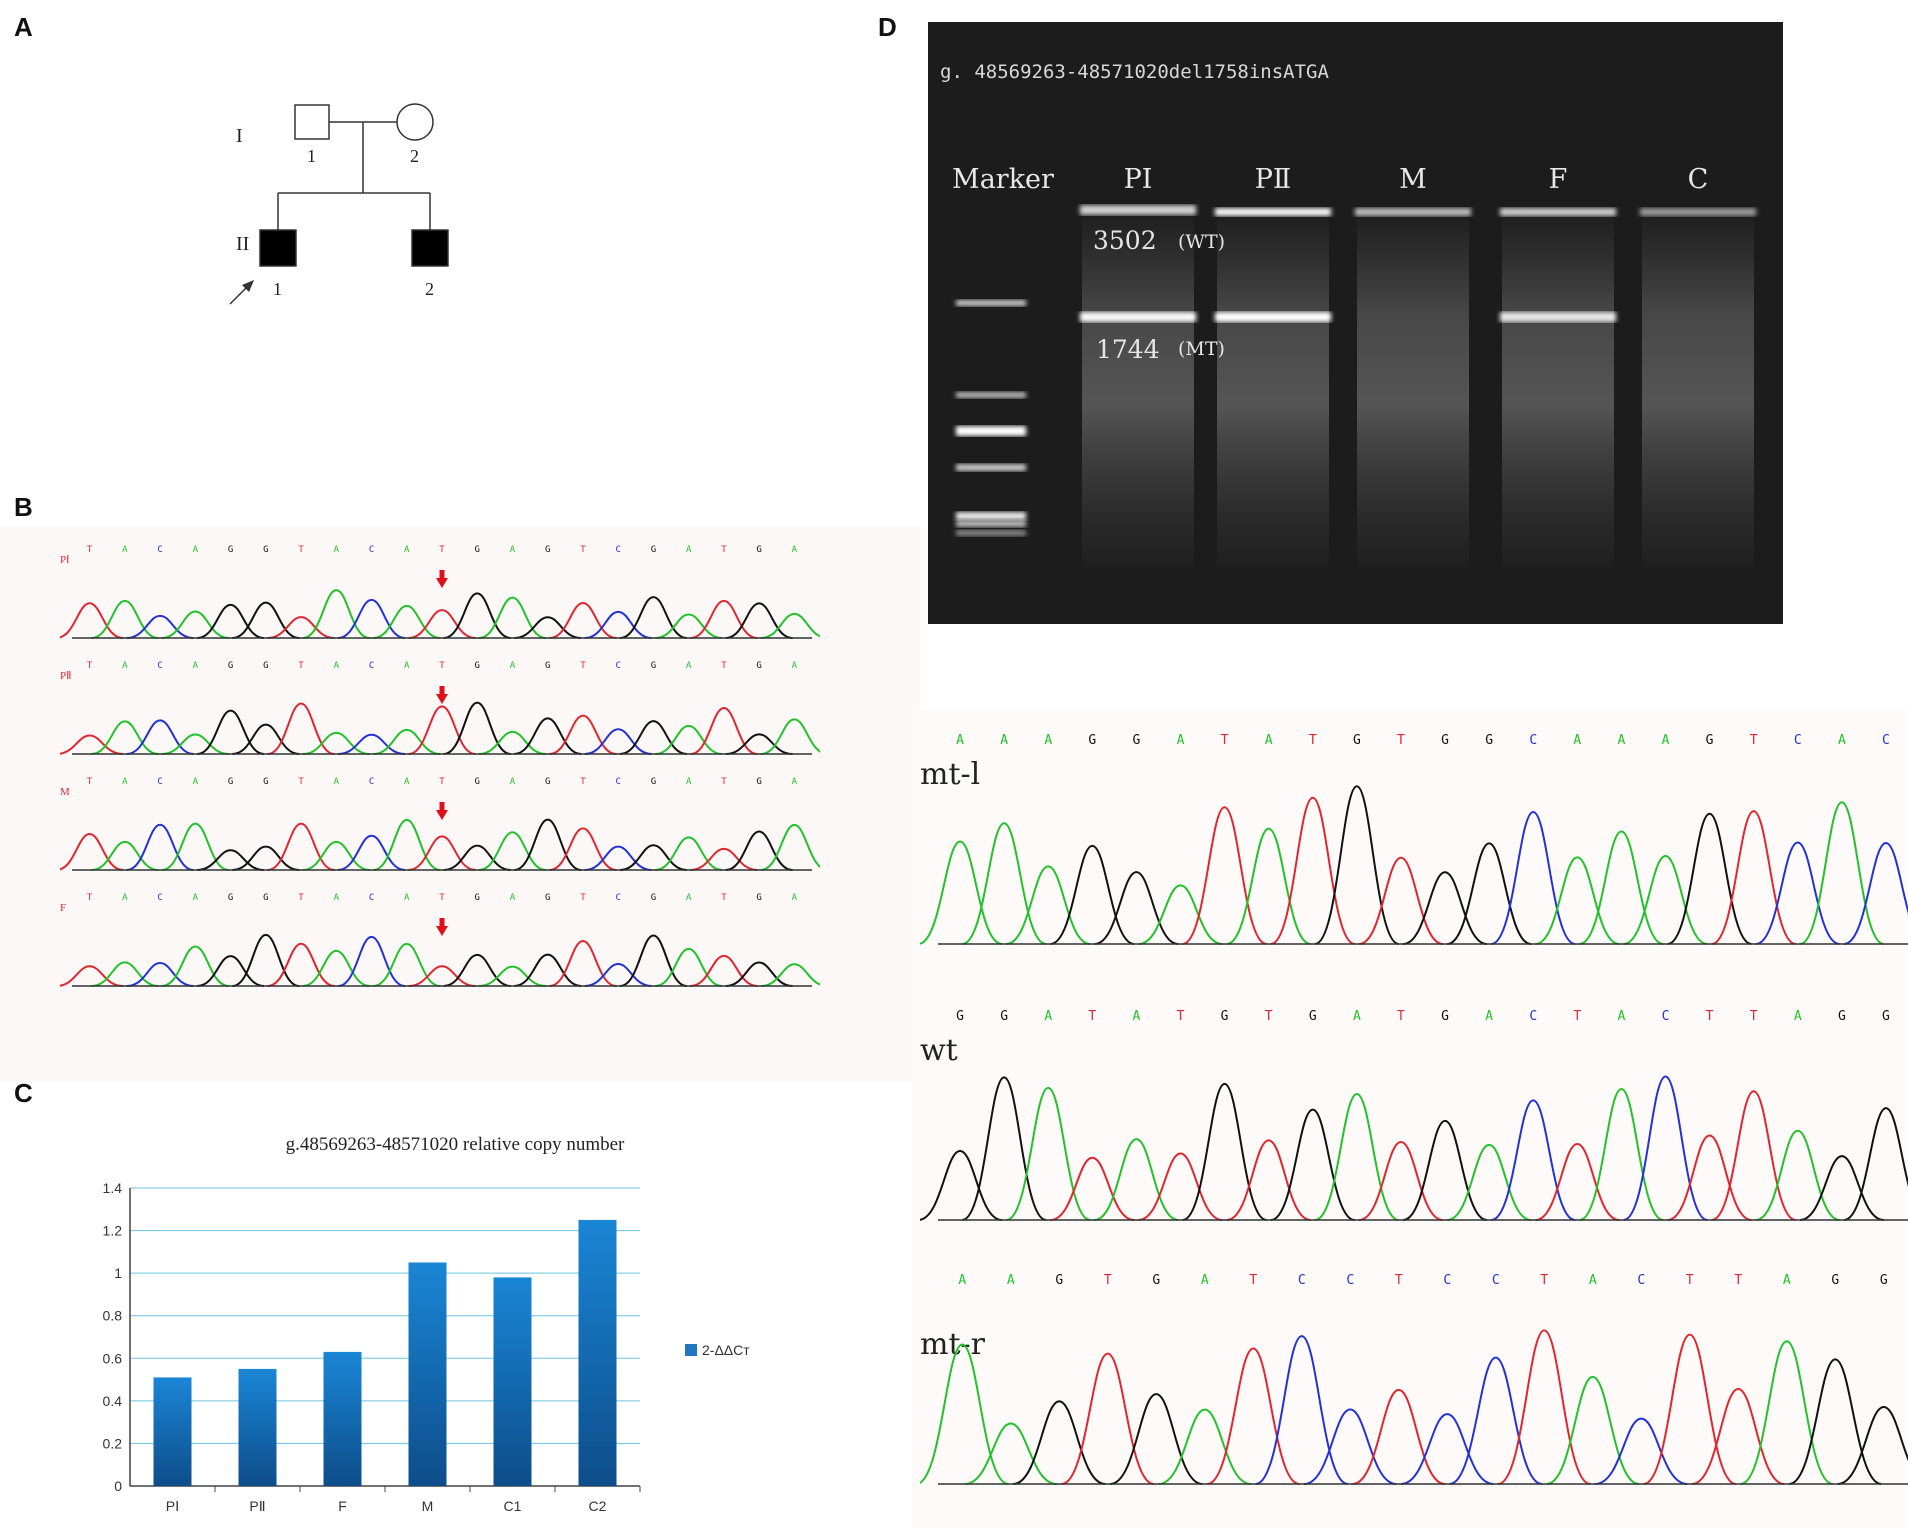 The height and width of the screenshot is (1528, 1908). Describe the element at coordinates (242, 244) in the screenshot. I see `generation-label-2: II` at that location.